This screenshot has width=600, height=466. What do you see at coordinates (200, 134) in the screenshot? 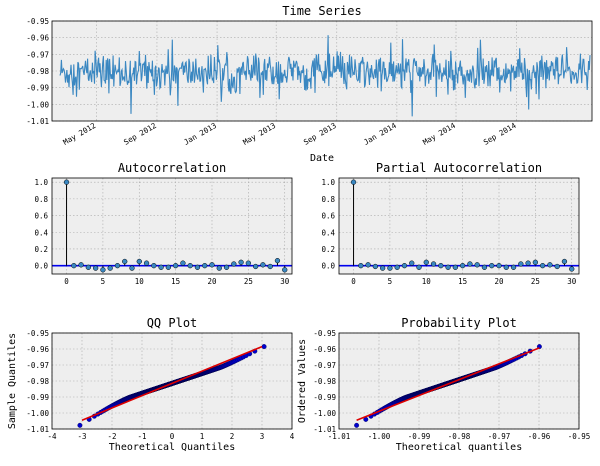
I see `ts-xtick-label: Jan 2013` at bounding box center [200, 134].